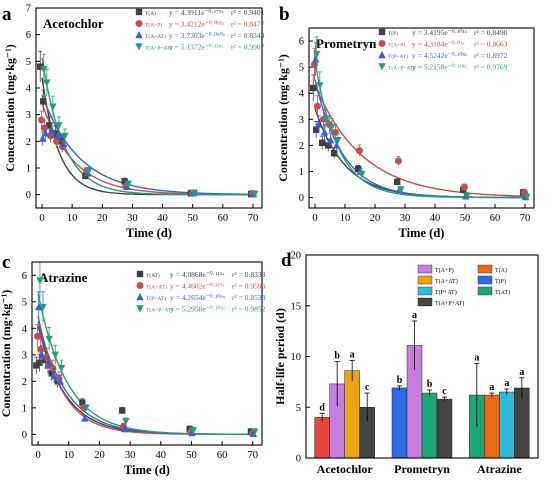  I want to click on y-tick-label: 6, so click(301, 42).